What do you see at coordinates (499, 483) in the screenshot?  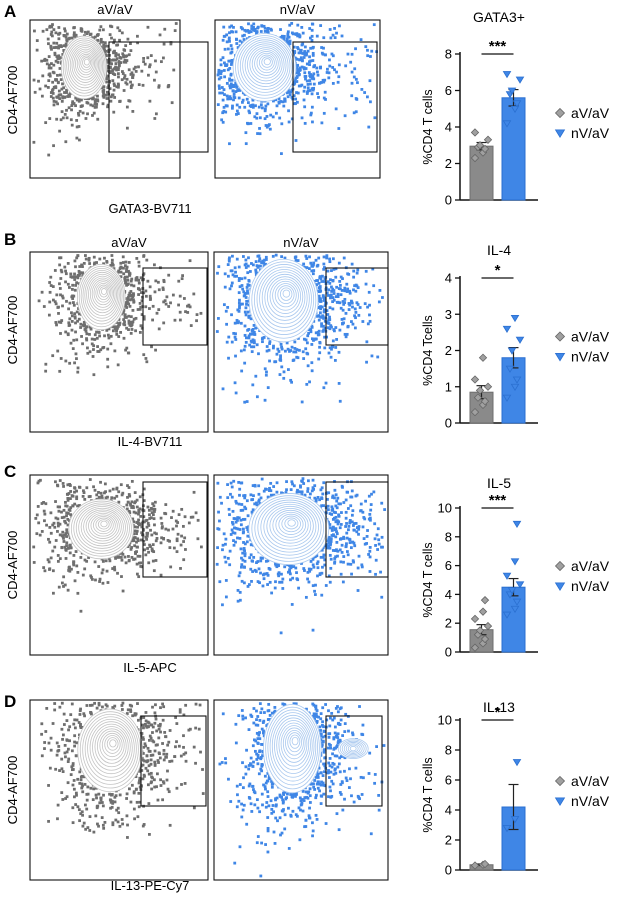 I see `bar-chart-title: IL-5` at bounding box center [499, 483].